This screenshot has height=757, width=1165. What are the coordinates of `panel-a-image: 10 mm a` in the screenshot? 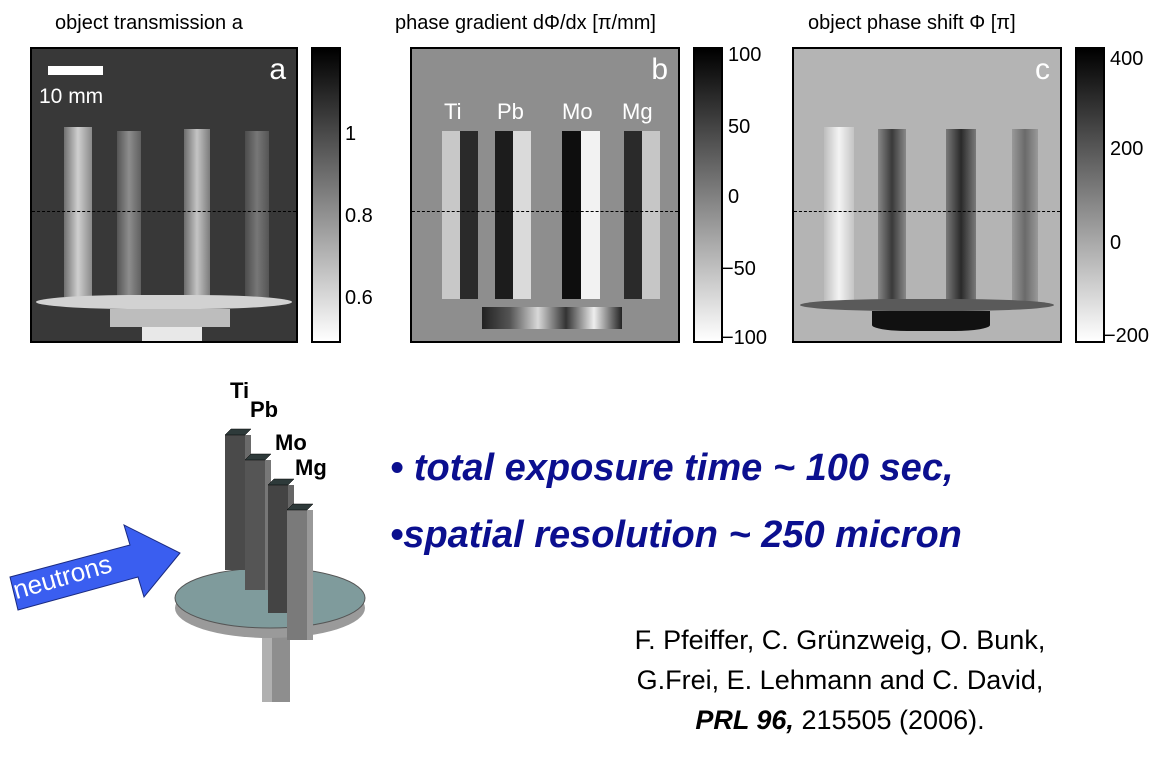 It's located at (164, 195).